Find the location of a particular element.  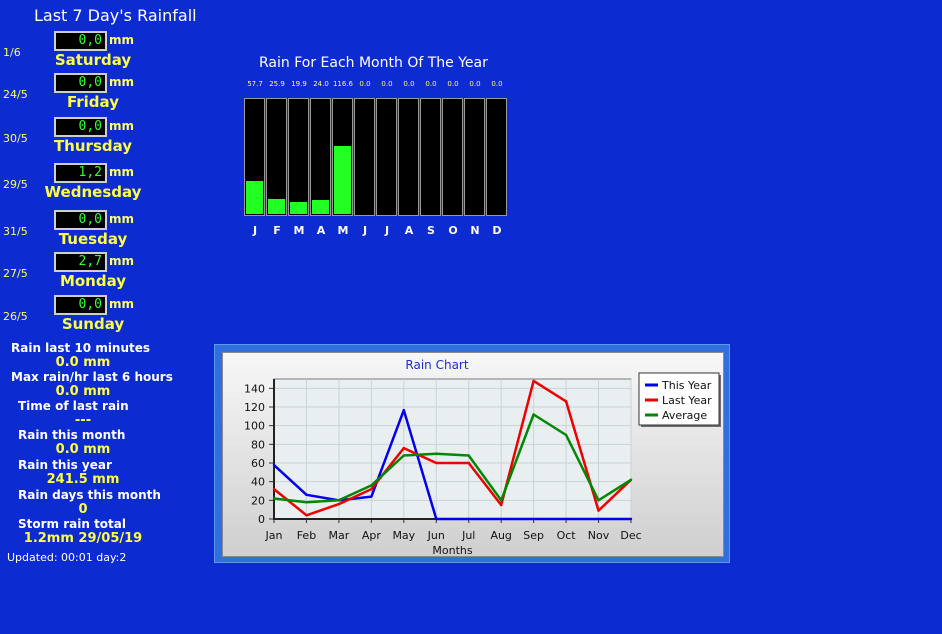

updated-timestamp: Updated: 00:01 day:2 is located at coordinates (67, 557).